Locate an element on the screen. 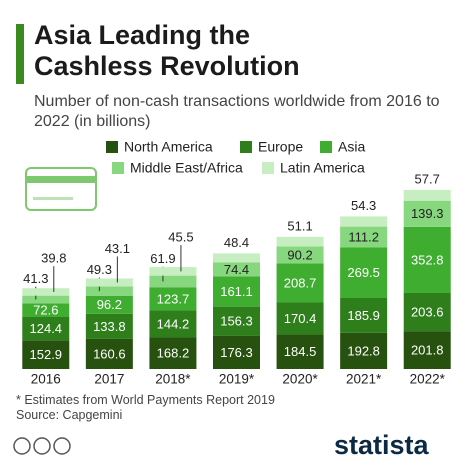 This screenshot has width=474, height=474. value-label: 39.8 is located at coordinates (53, 258).